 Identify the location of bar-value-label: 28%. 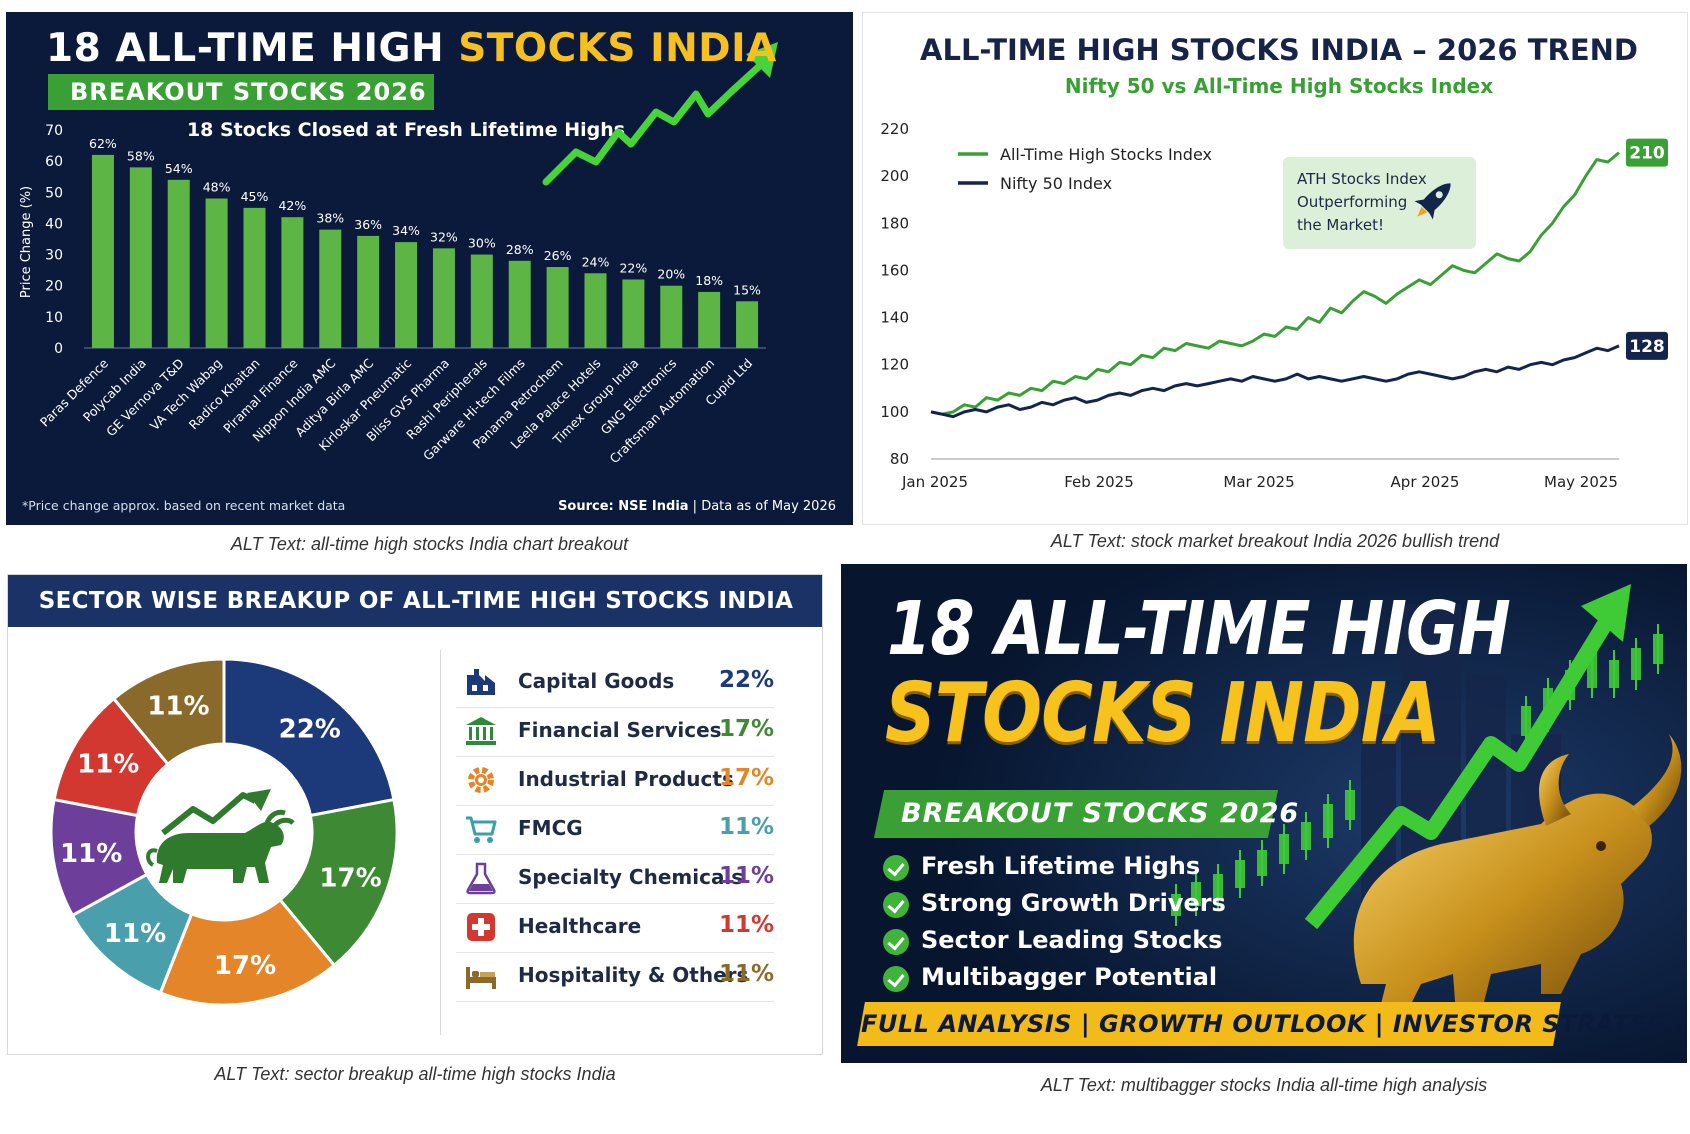
(520, 249).